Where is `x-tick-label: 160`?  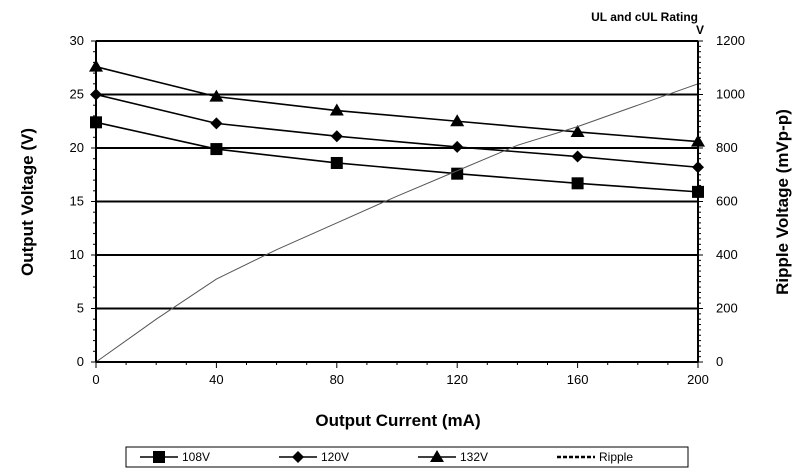
x-tick-label: 160 is located at coordinates (578, 379).